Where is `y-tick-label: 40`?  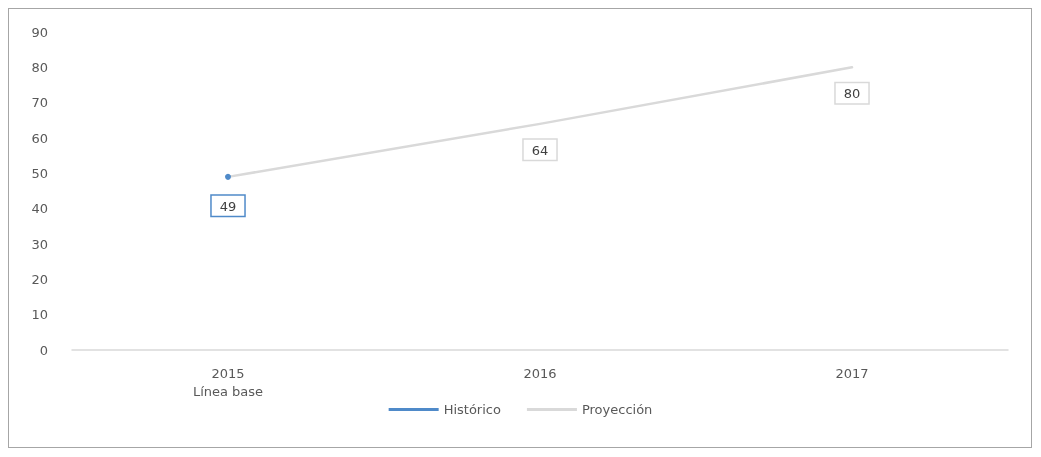
y-tick-label: 40 is located at coordinates (39, 209).